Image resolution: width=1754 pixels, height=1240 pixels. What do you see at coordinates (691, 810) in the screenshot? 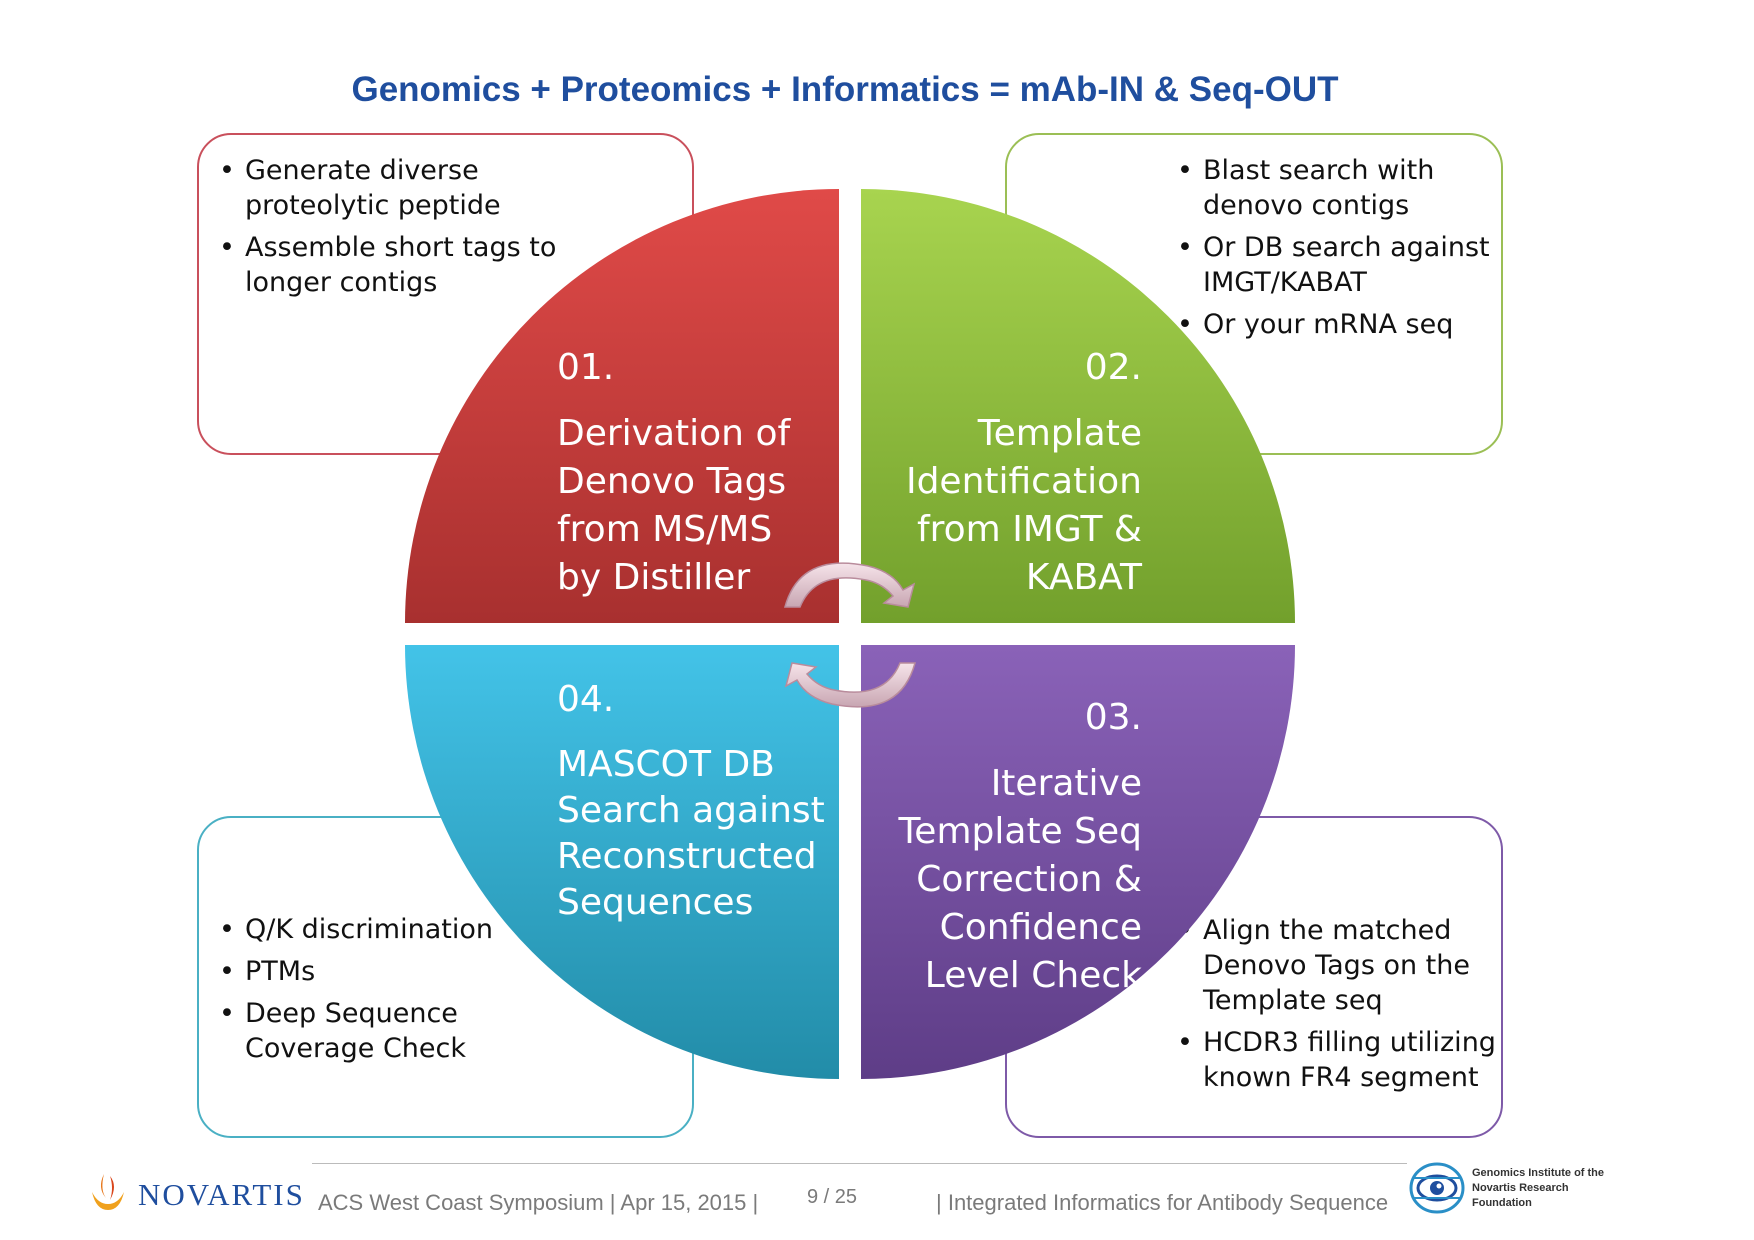
I see `quadrant-line: Search against` at bounding box center [691, 810].